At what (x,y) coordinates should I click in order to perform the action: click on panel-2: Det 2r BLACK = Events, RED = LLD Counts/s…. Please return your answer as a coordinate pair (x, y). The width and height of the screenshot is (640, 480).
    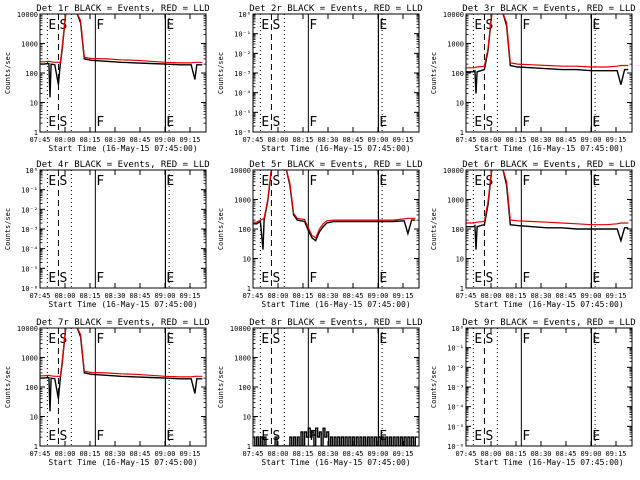
    Looking at the image, I should click on (320, 78).